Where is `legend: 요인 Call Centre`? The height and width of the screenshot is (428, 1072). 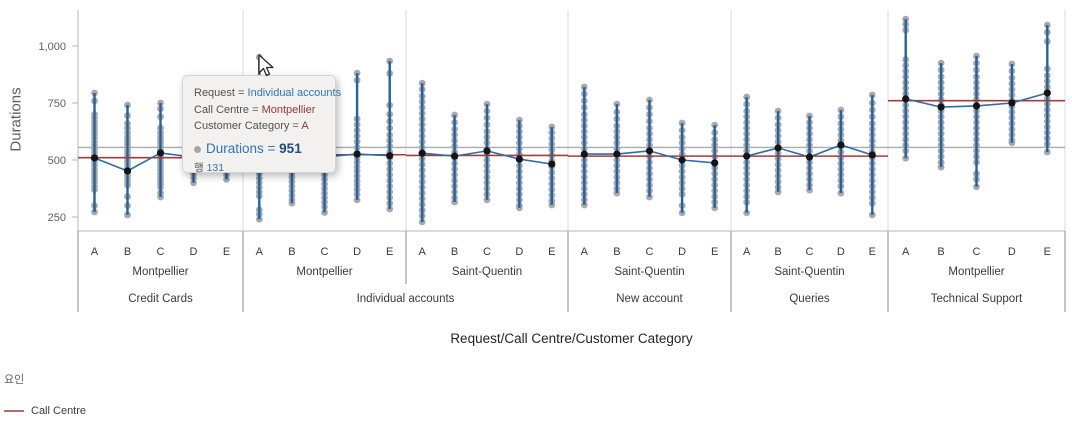
legend: 요인 Call Centre is located at coordinates (45, 394).